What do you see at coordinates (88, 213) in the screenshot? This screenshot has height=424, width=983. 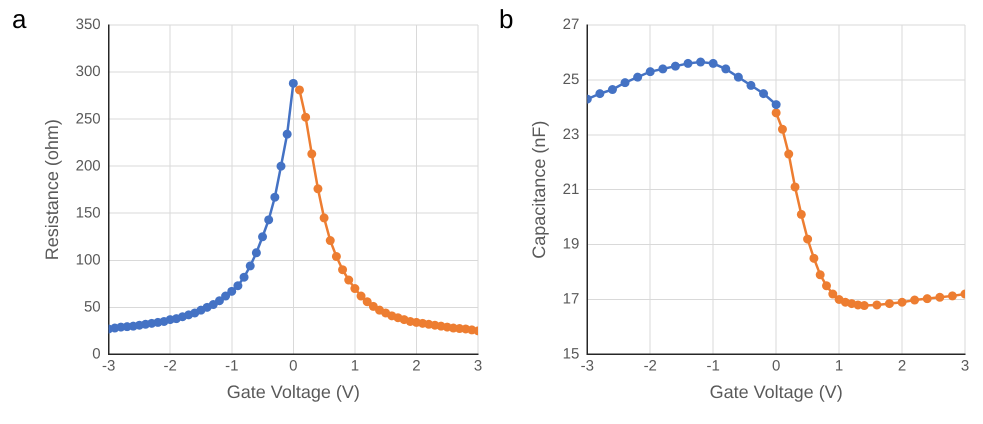 I see `y-tick-label: 150` at bounding box center [88, 213].